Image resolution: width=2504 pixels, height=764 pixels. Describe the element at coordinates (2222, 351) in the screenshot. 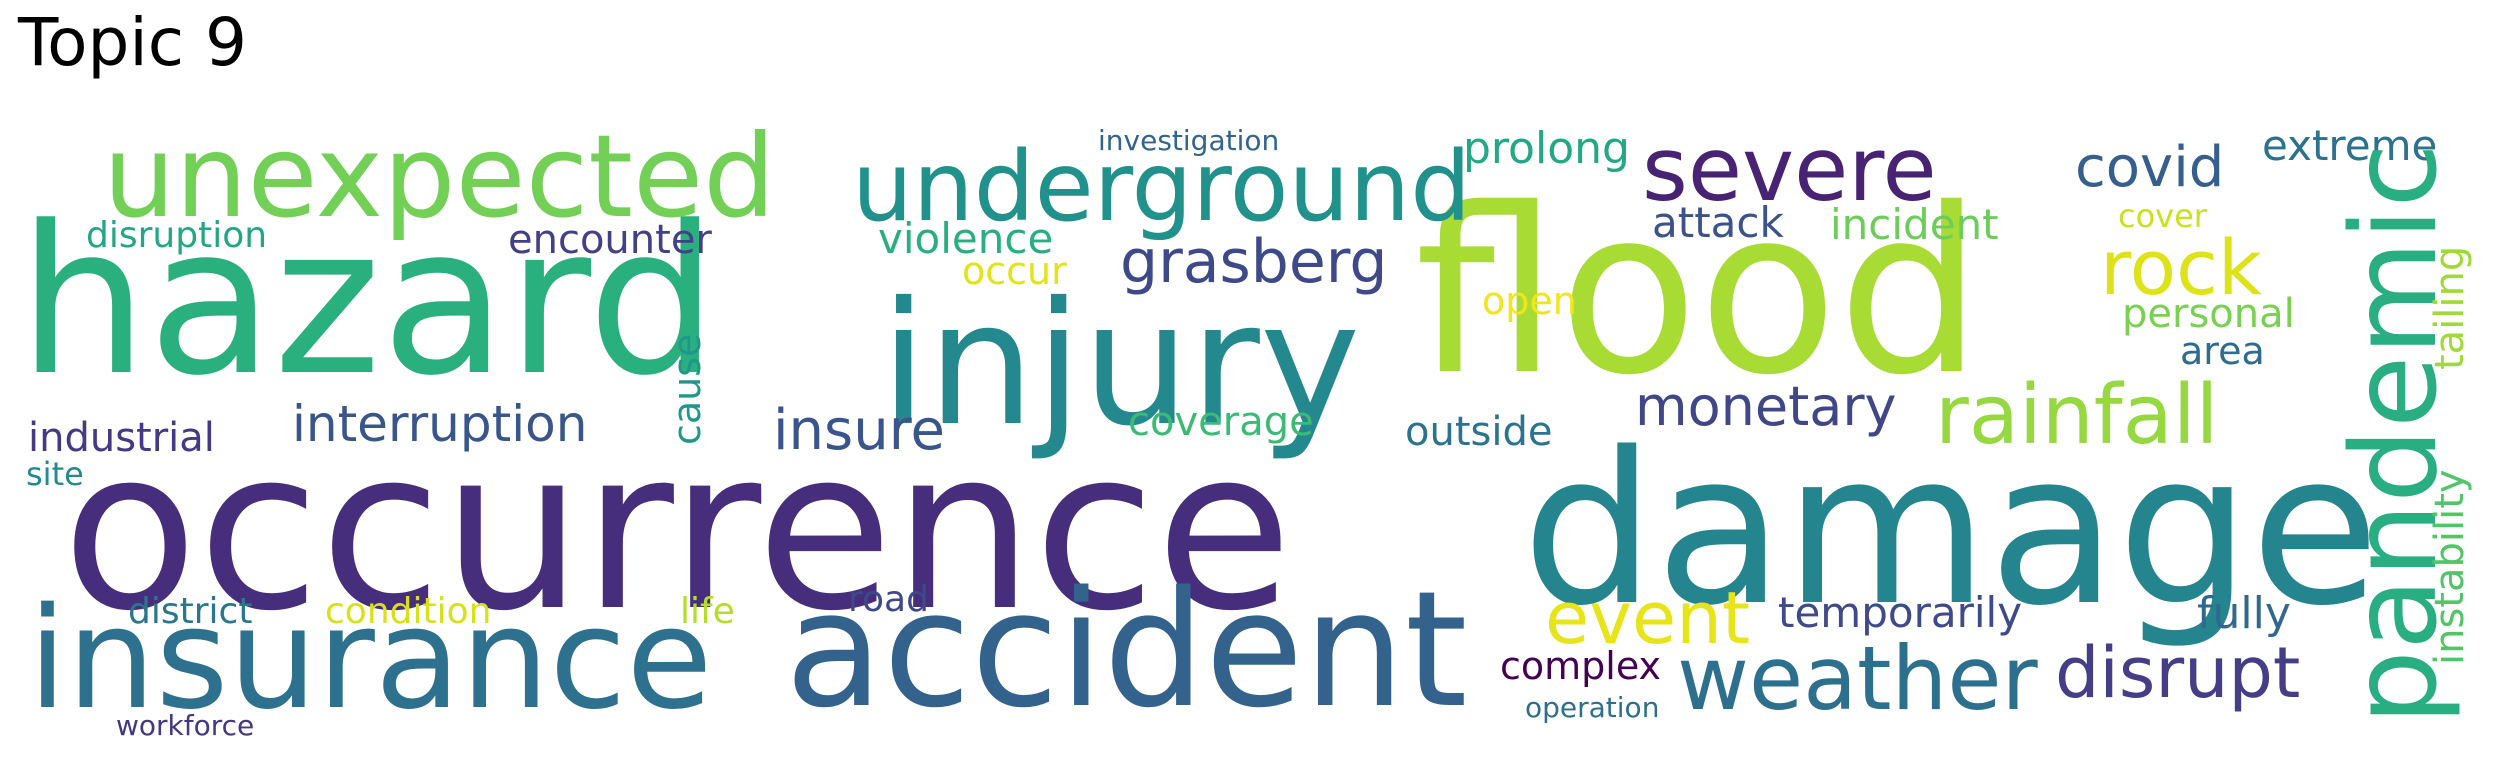

I see `word-area: area` at that location.